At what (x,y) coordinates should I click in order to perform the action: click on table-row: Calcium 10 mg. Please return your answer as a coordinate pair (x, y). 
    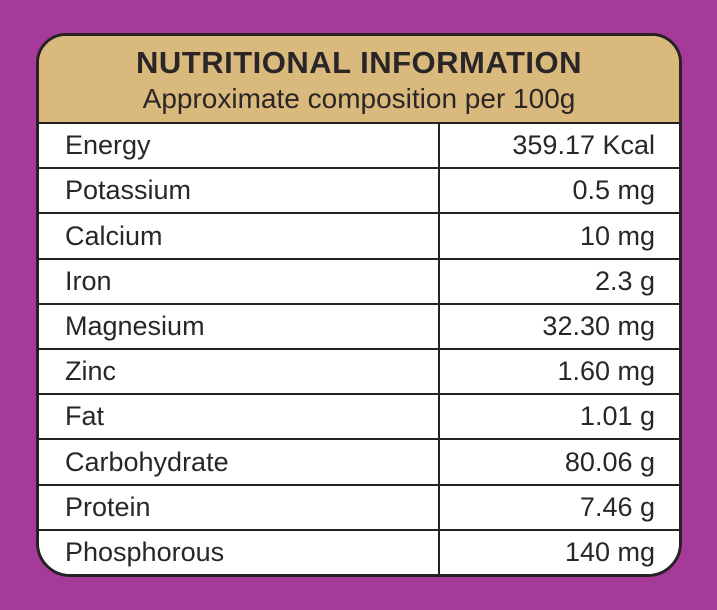
    Looking at the image, I should click on (359, 237).